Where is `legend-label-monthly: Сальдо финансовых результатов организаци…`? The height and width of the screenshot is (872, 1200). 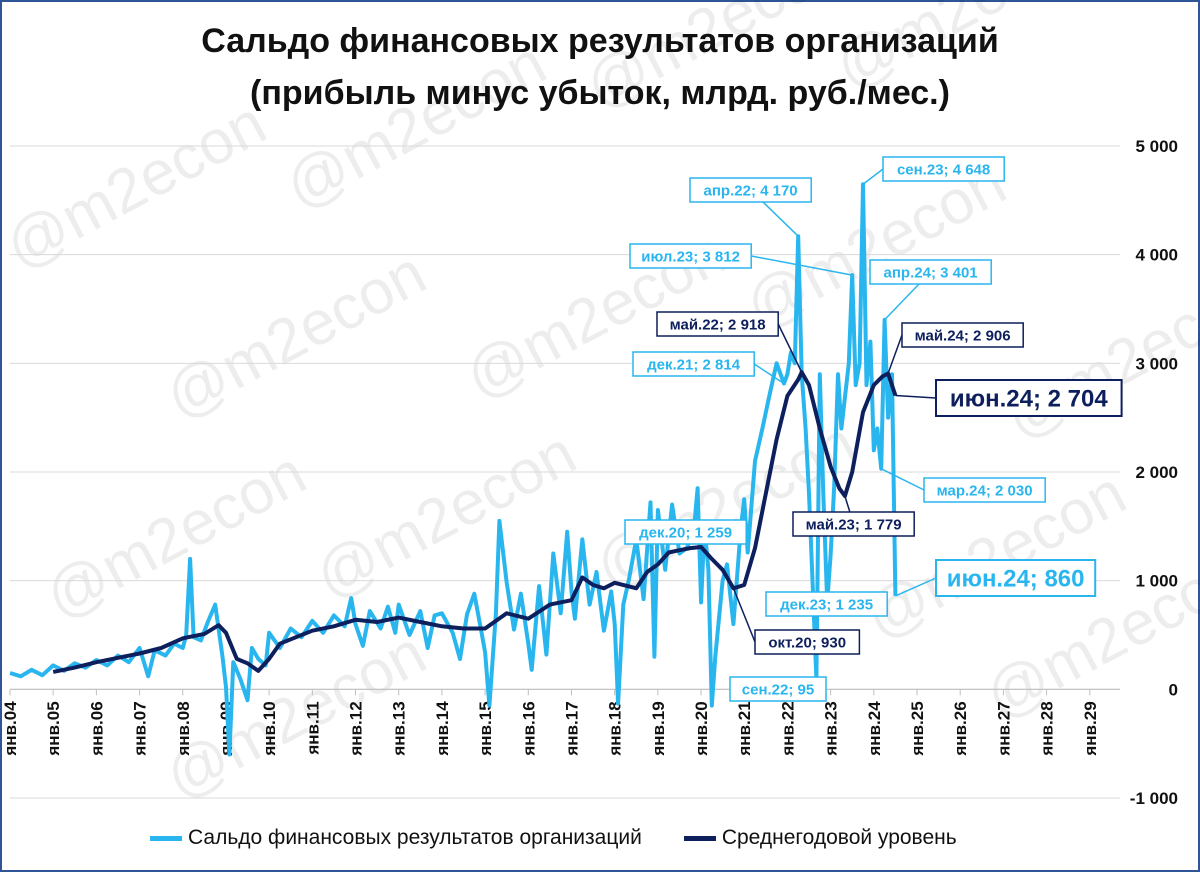 legend-label-monthly: Сальдо финансовых результатов организаци… is located at coordinates (415, 837).